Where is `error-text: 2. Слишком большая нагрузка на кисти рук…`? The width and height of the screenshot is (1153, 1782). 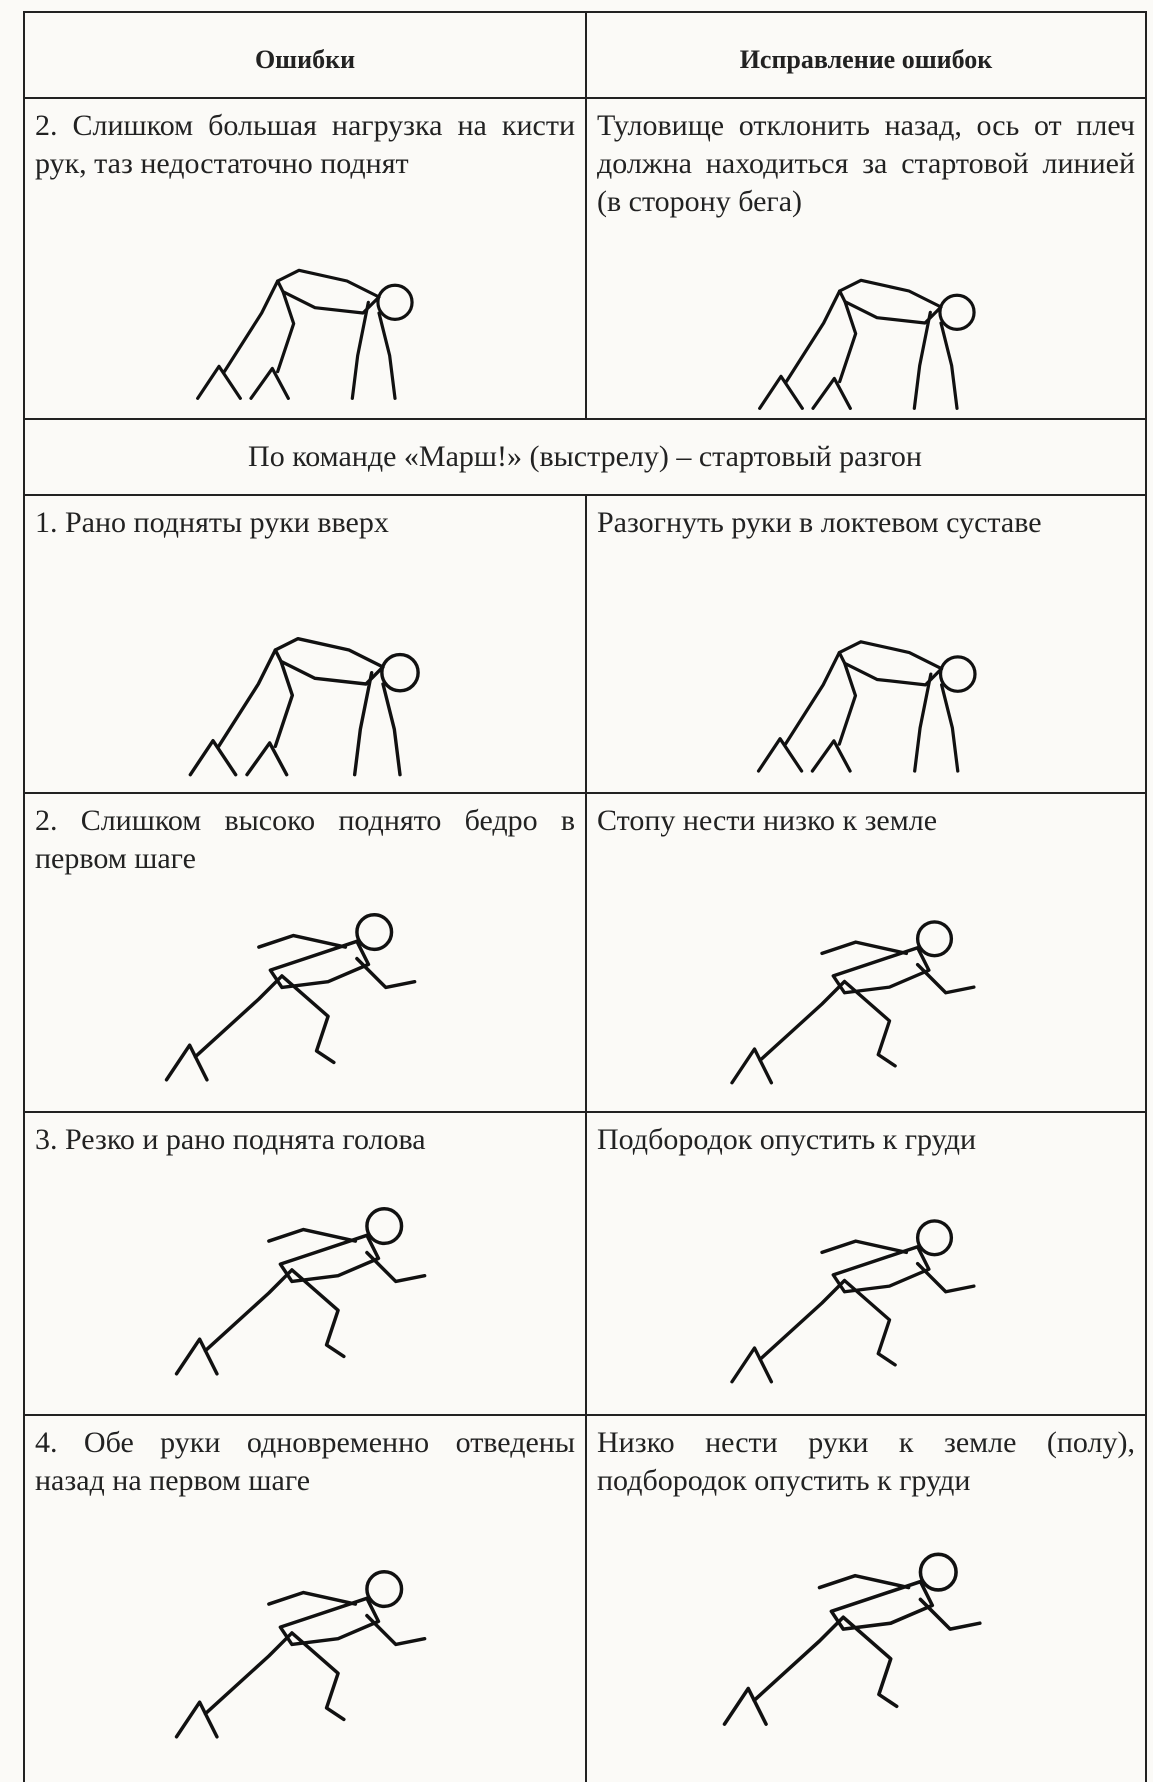 error-text: 2. Слишком большая нагрузка на кисти рук… is located at coordinates (305, 144).